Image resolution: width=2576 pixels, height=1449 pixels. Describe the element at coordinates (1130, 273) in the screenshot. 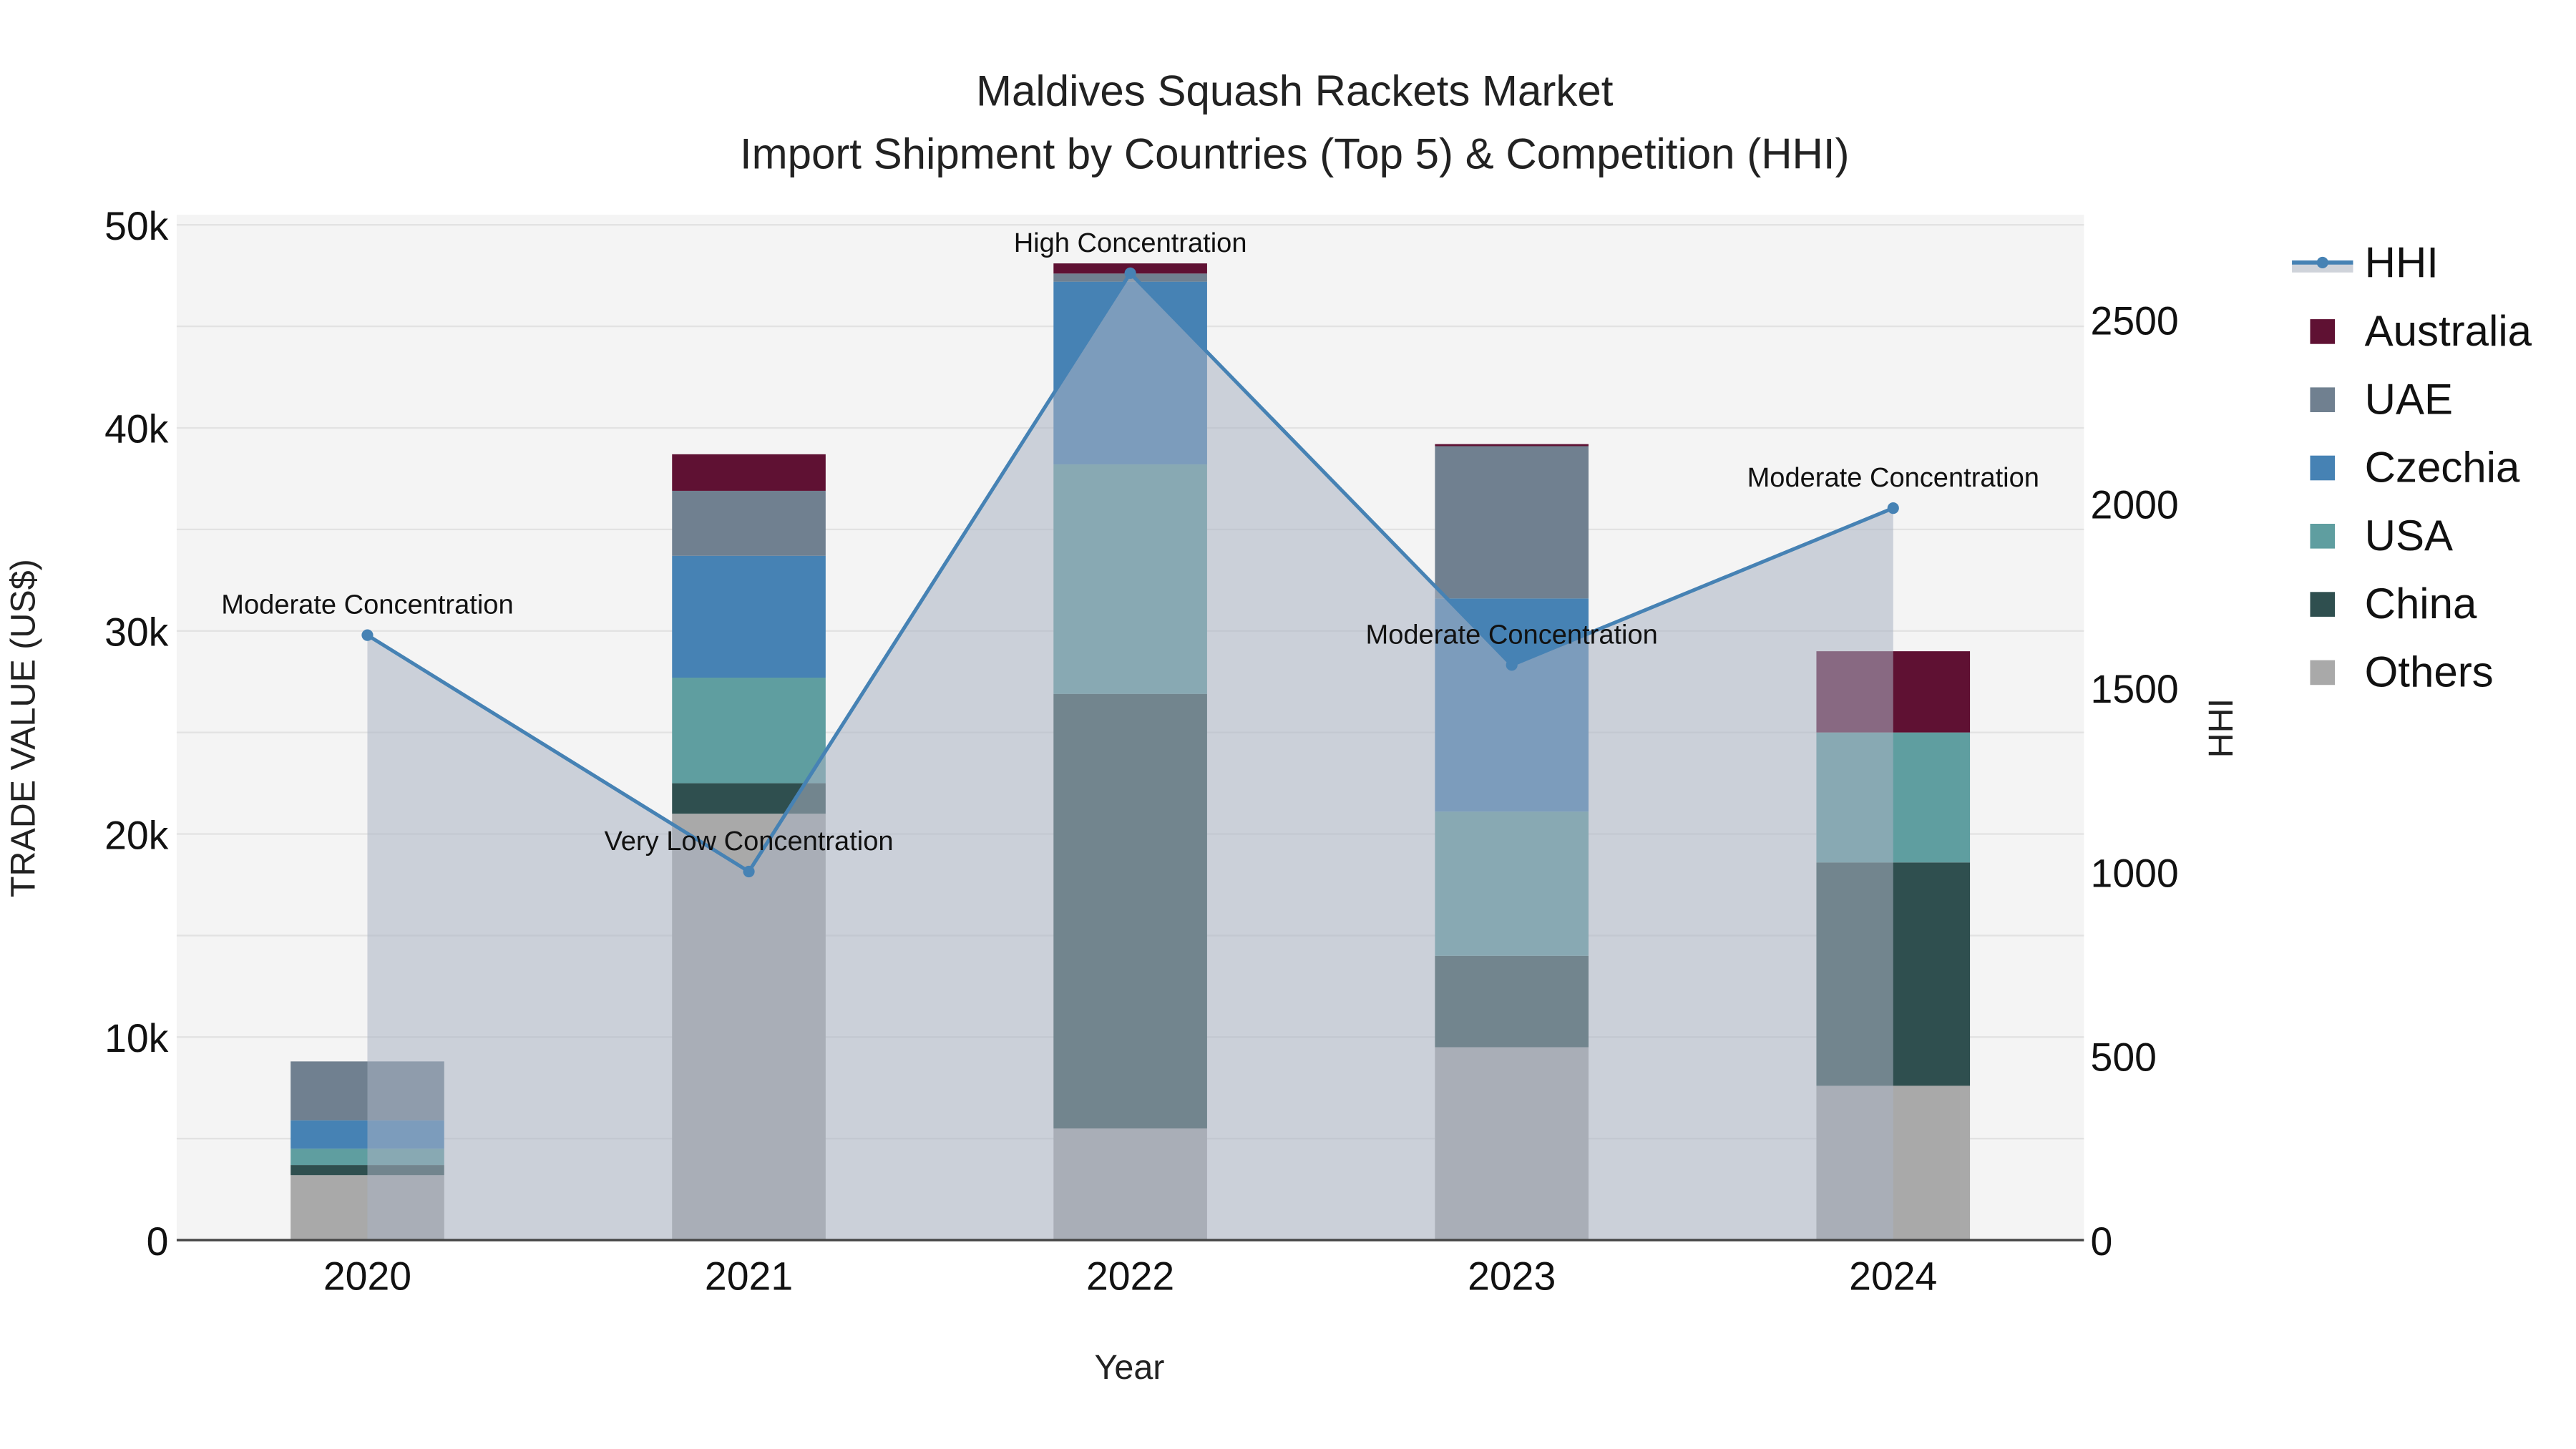

I see `hhi-point-2022` at that location.